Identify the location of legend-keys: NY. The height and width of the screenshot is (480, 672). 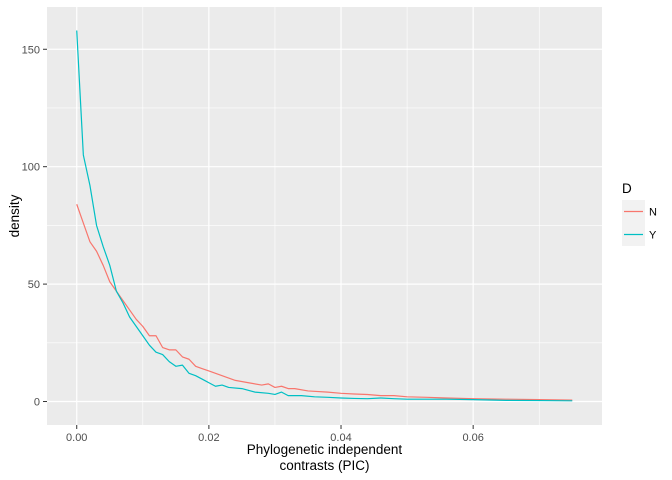
(639, 223).